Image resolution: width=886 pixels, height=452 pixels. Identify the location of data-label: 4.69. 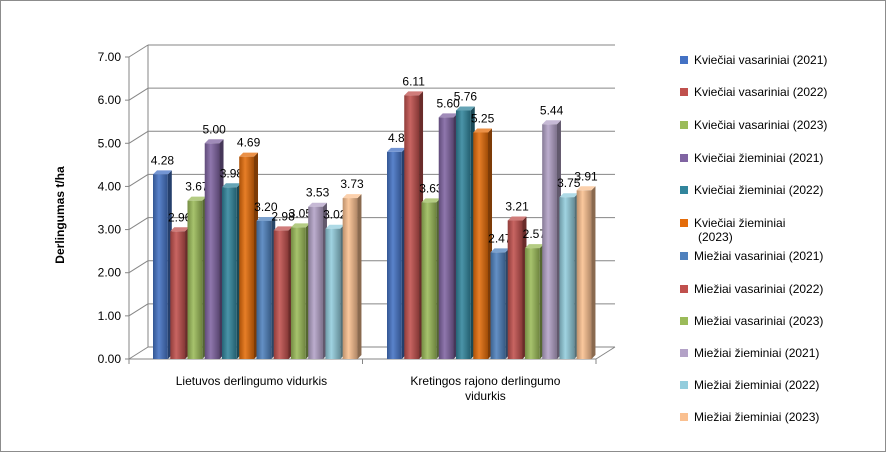
(249, 143).